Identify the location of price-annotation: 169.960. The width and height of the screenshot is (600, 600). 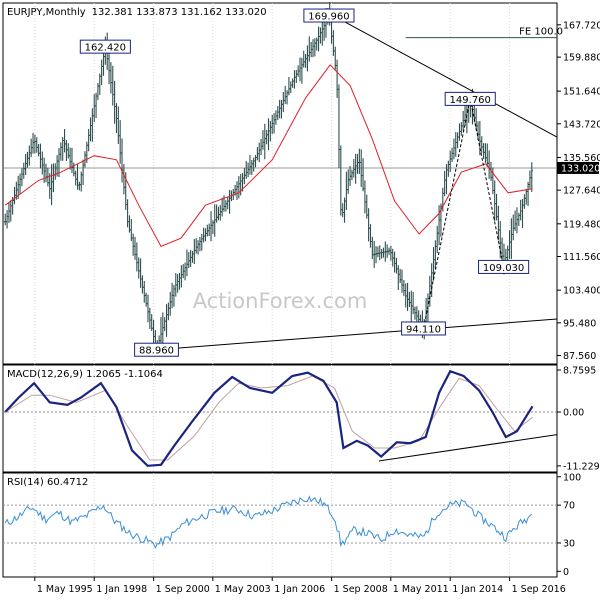
(329, 15).